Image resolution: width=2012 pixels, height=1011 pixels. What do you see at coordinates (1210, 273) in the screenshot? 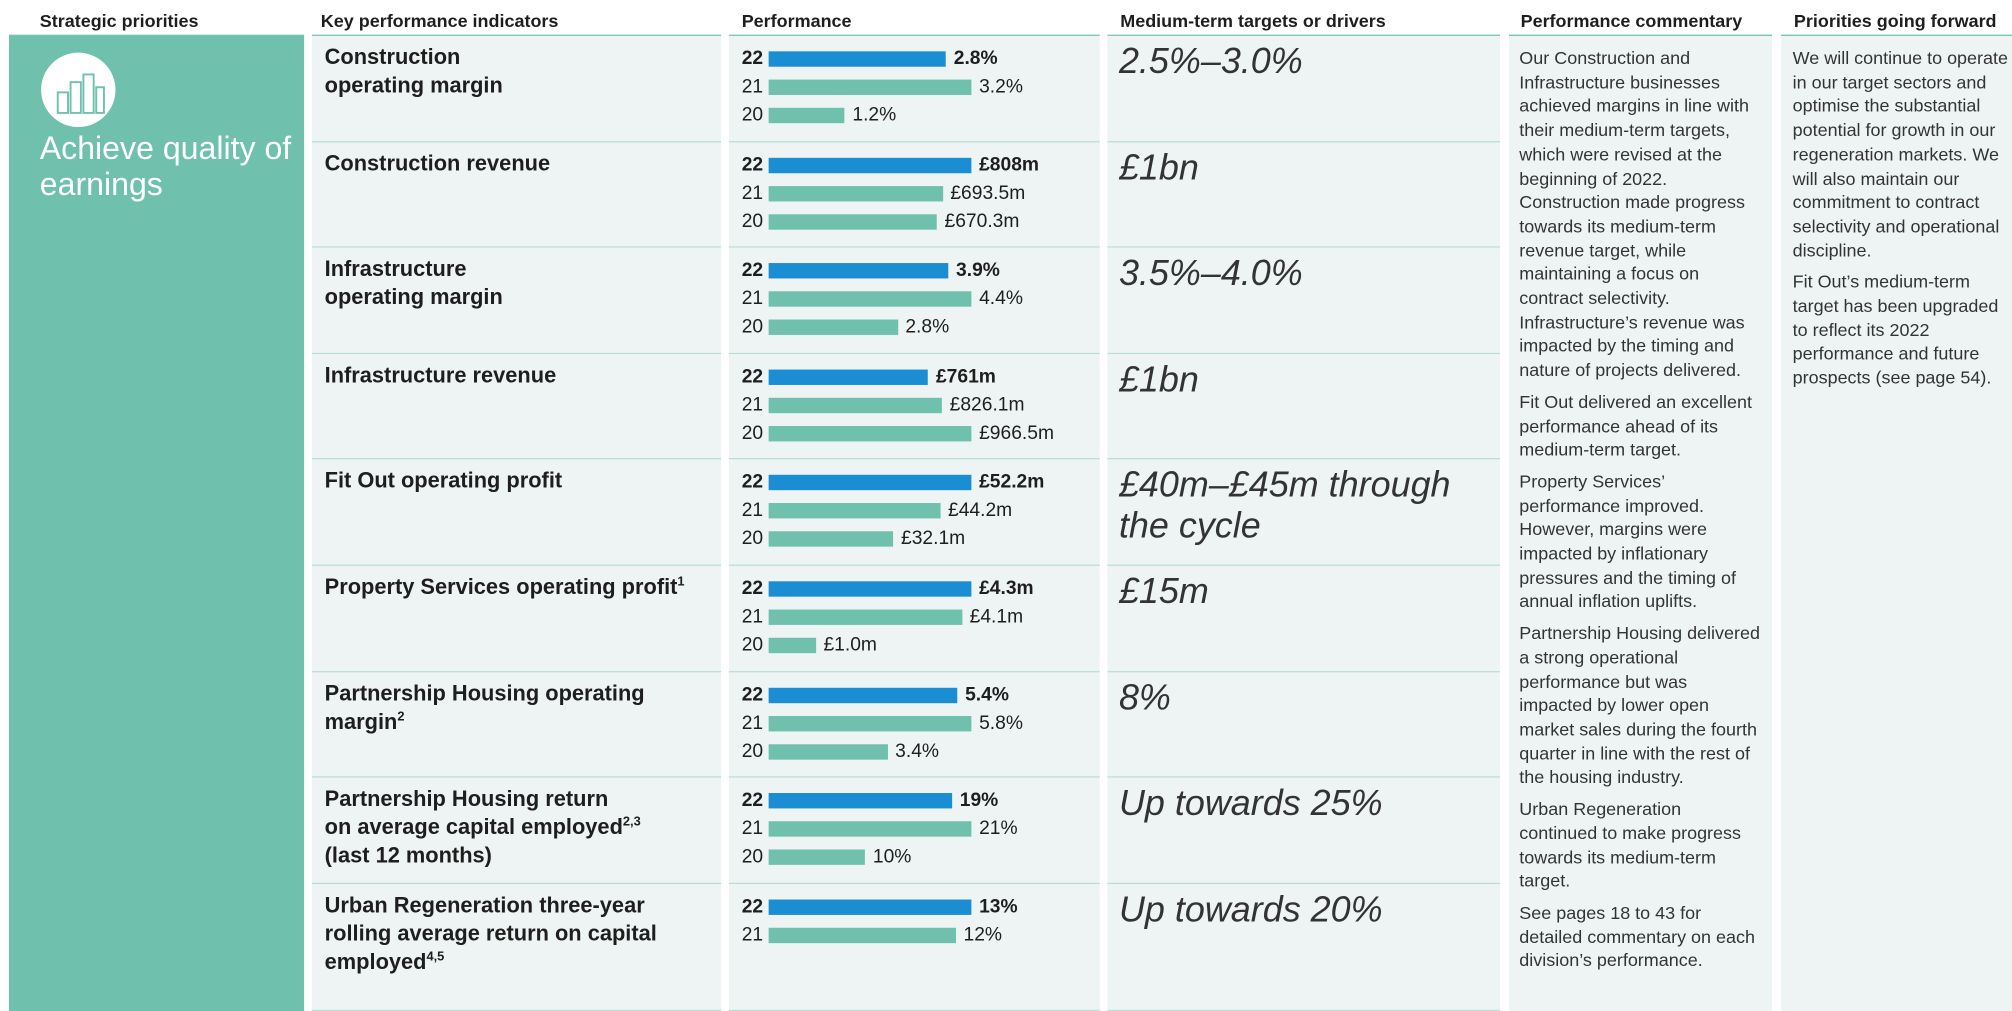
I see `target: 3.5%–4.0%` at bounding box center [1210, 273].